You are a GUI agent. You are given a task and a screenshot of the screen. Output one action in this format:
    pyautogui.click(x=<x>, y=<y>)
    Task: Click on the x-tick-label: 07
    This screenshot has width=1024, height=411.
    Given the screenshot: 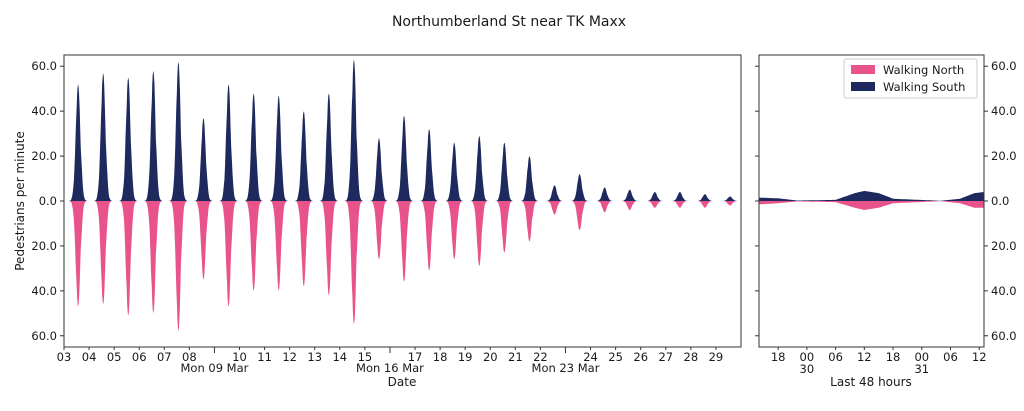 What is the action you would take?
    pyautogui.click(x=164, y=357)
    